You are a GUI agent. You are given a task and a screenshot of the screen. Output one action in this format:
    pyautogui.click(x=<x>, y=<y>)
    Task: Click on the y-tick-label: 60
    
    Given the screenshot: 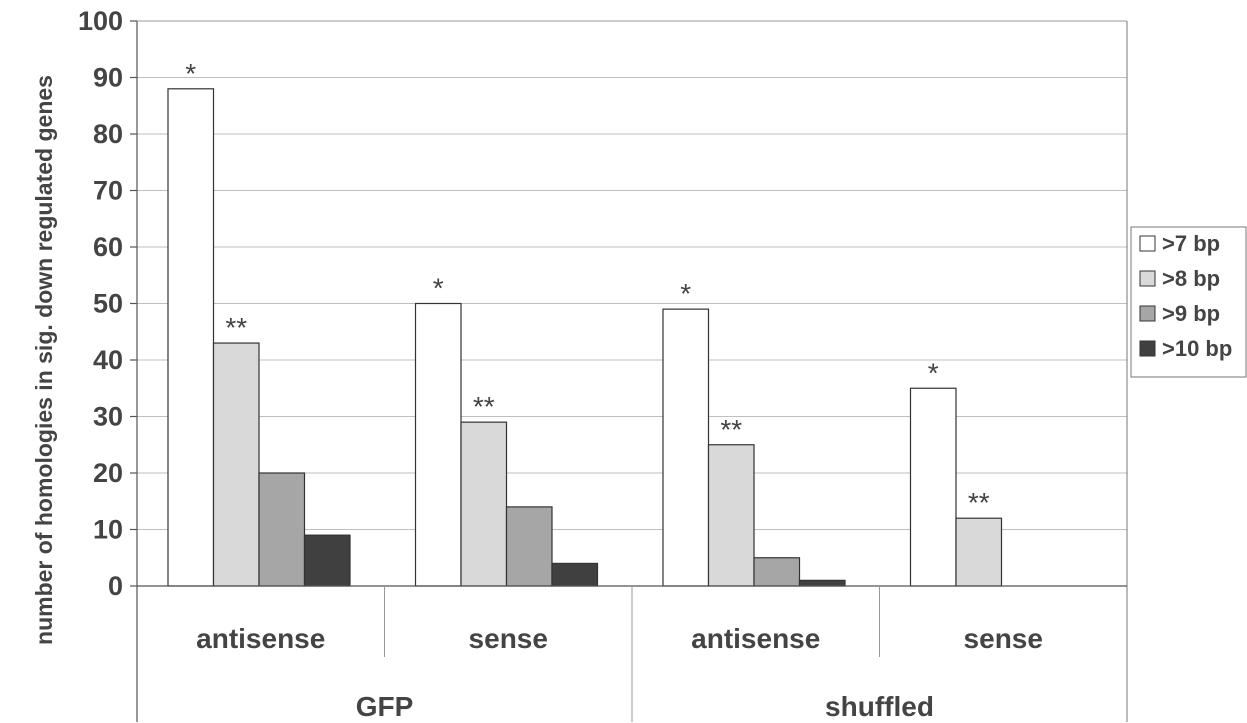 What is the action you would take?
    pyautogui.click(x=108, y=247)
    